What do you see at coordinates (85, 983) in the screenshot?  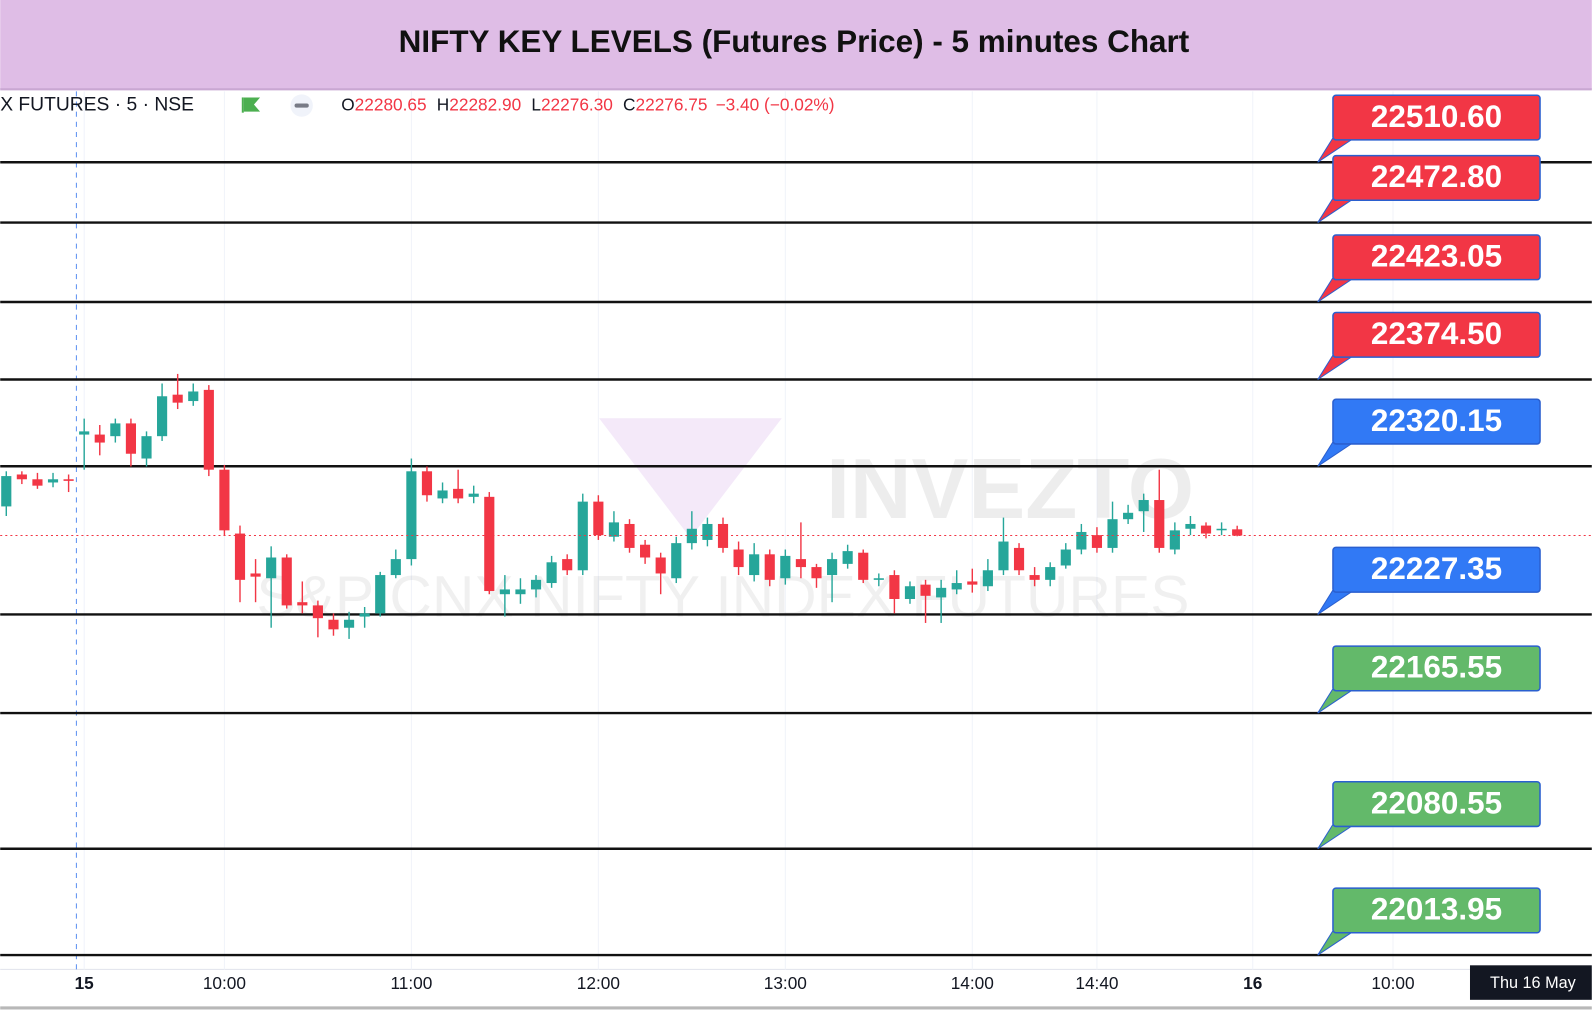 I see `x-tick-label: 15` at bounding box center [85, 983].